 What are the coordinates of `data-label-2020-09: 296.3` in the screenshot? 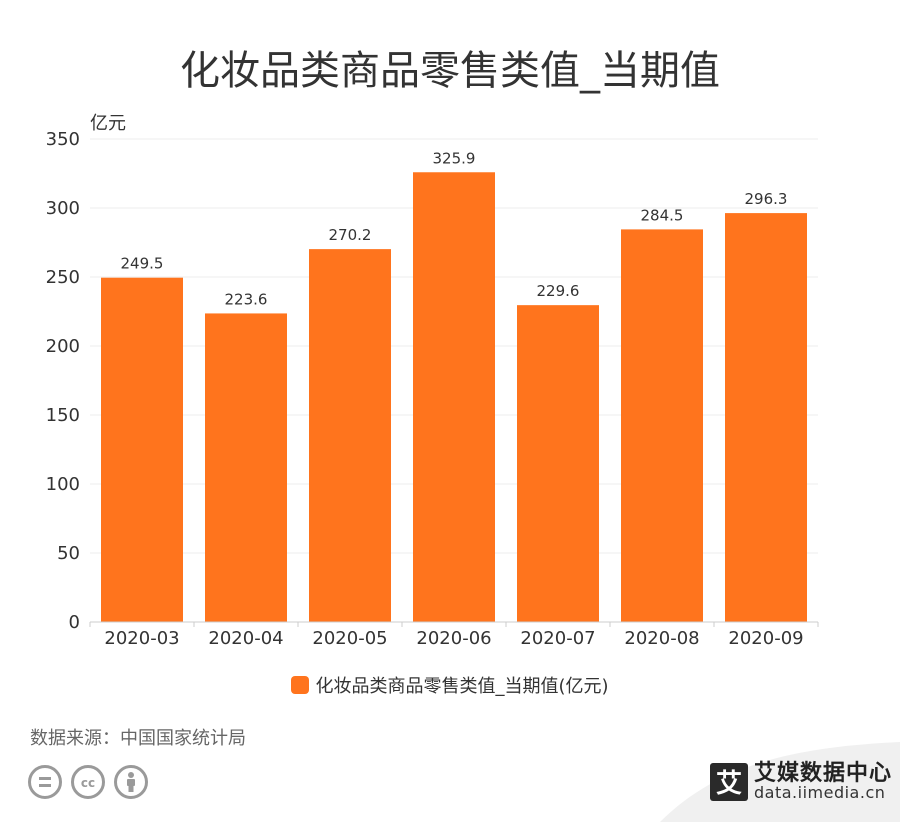 It's located at (766, 199).